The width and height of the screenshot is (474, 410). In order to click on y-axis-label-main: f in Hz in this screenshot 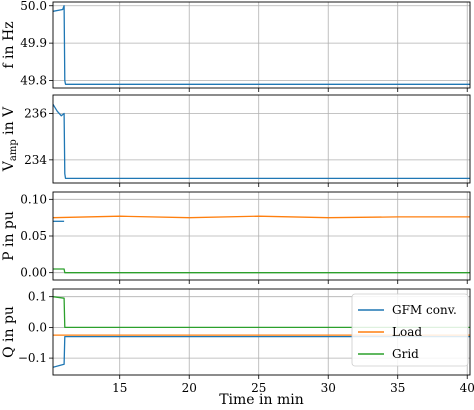, I will do `click(9, 44)`.